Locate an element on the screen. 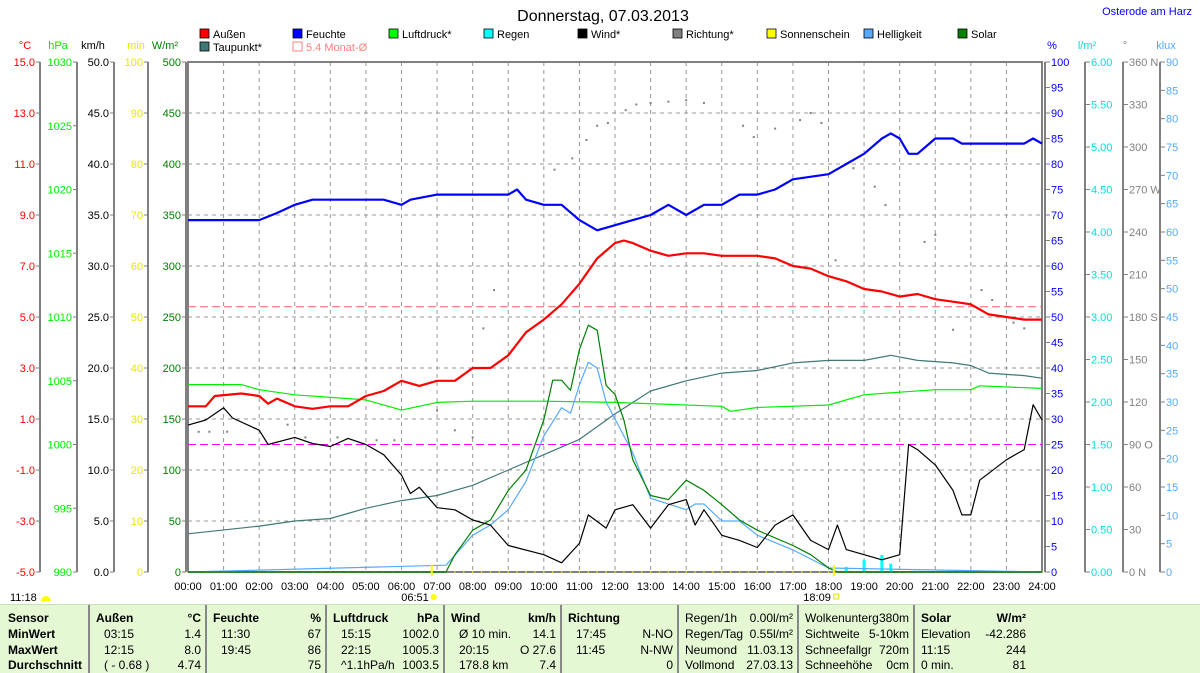  stats-label: Neumond is located at coordinates (711, 650).